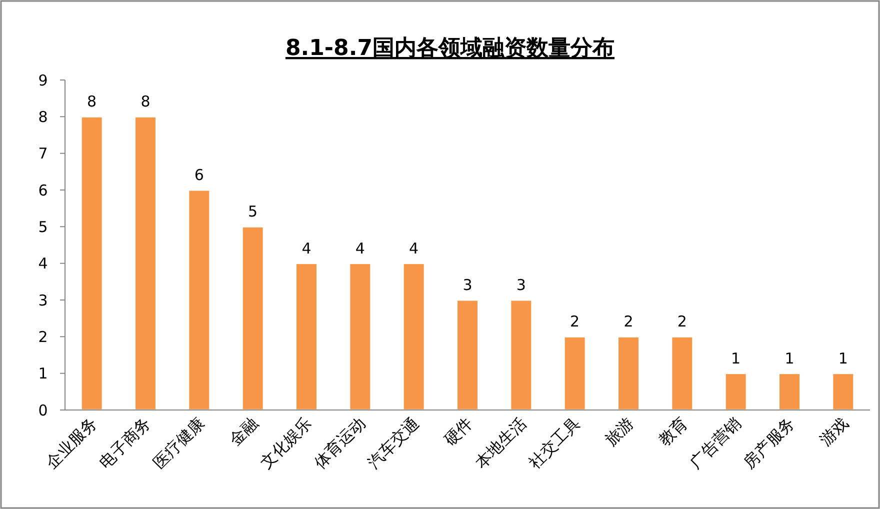  I want to click on chart-title: 8.1-8.7国内各领域融资数量分布, so click(450, 48).